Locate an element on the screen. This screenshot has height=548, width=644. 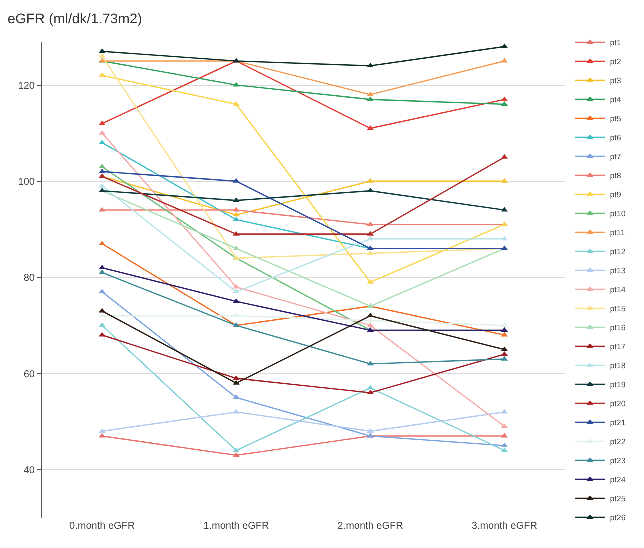
y-tick-label: 120 is located at coordinates (27, 86).